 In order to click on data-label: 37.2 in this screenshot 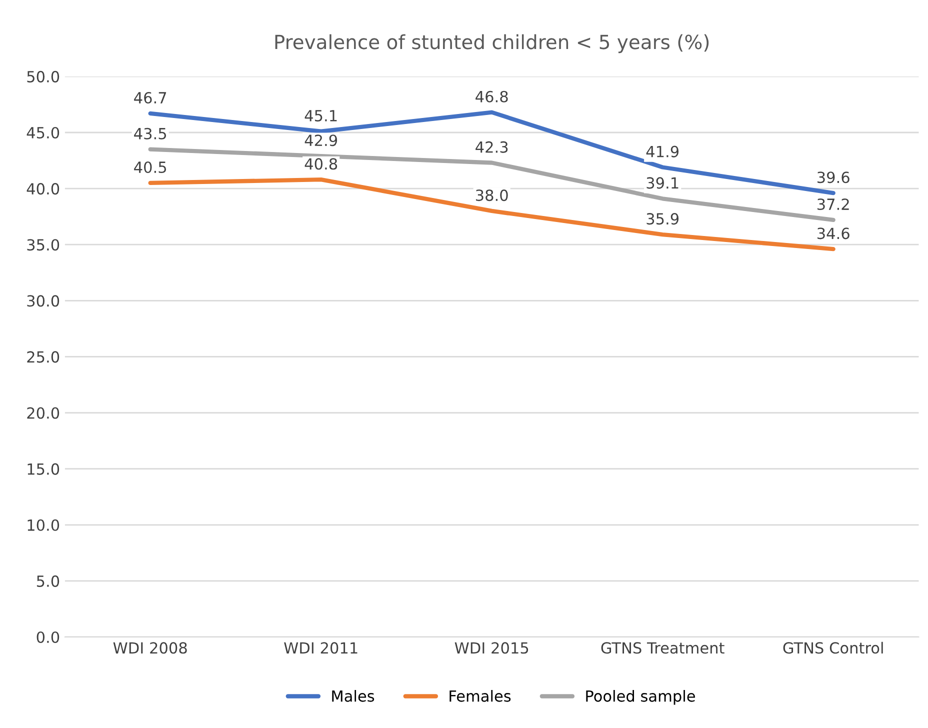, I will do `click(833, 204)`.